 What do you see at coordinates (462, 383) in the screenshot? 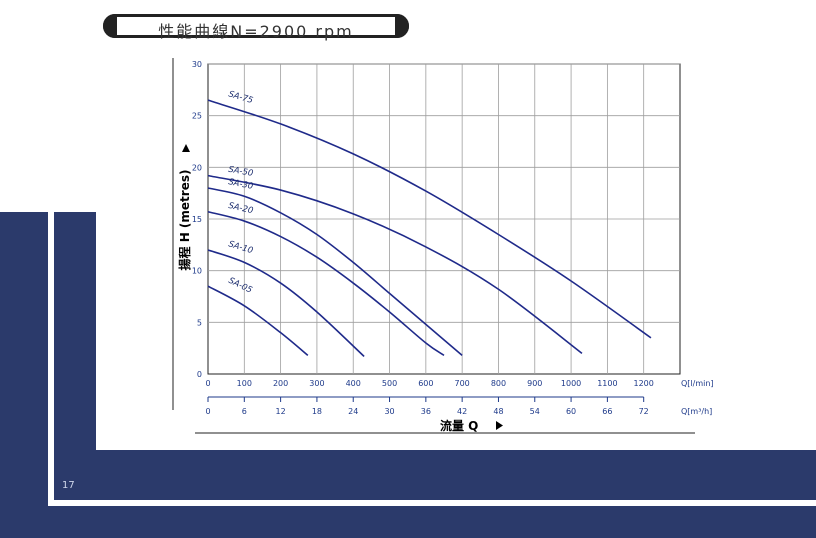
I see `x-tick-label-lpm: 700` at bounding box center [462, 383].